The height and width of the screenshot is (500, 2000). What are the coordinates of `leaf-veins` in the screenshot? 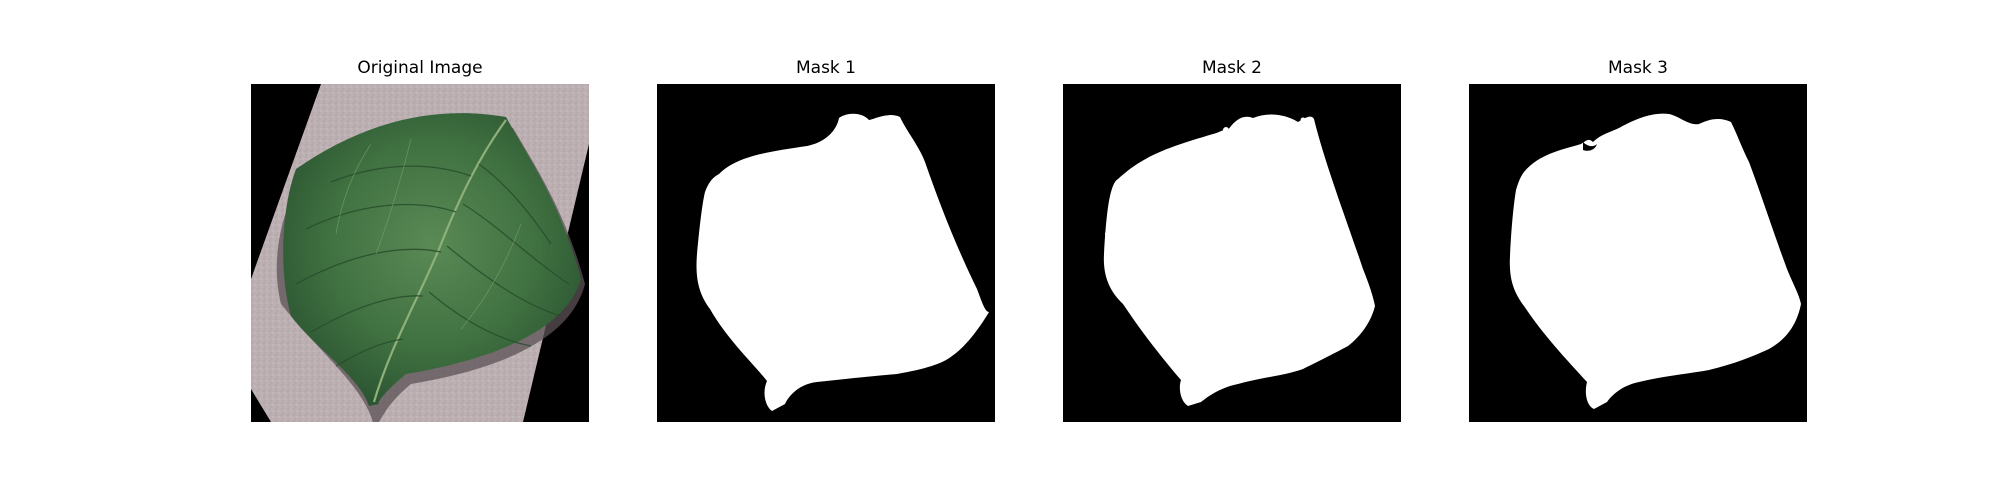 It's located at (432, 265).